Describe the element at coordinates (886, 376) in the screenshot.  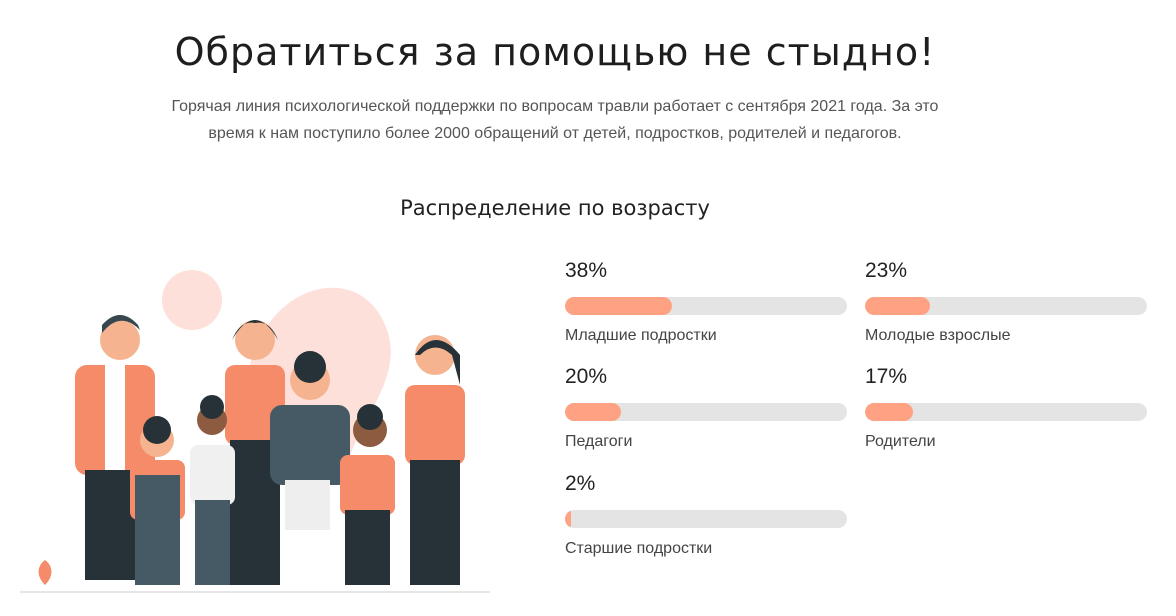
I see `stat-percent: 17%` at that location.